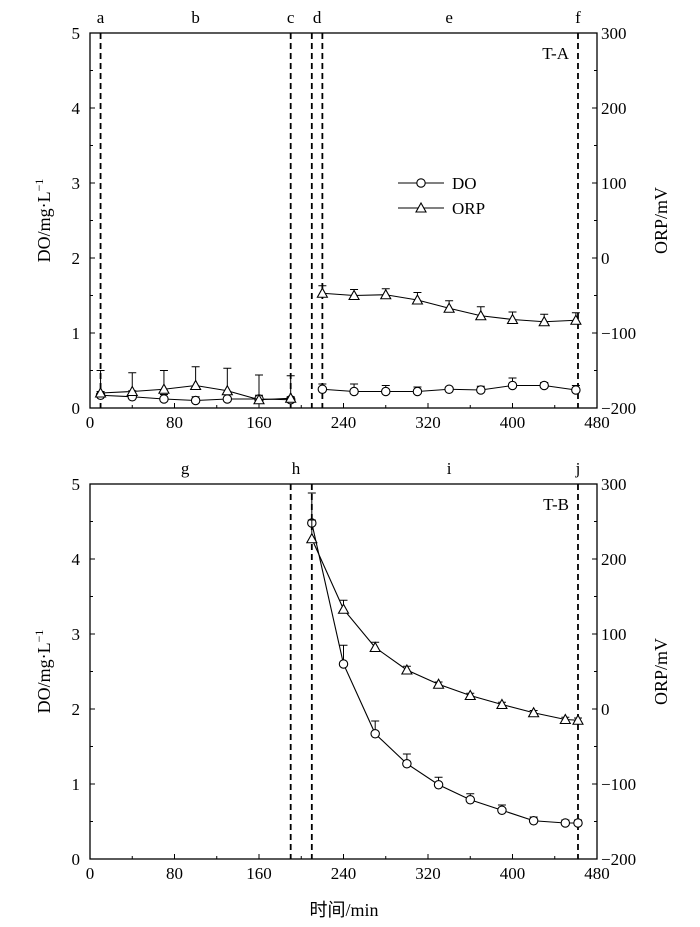 The width and height of the screenshot is (700, 927). What do you see at coordinates (296, 468) in the screenshot?
I see `phase-label: h` at bounding box center [296, 468].